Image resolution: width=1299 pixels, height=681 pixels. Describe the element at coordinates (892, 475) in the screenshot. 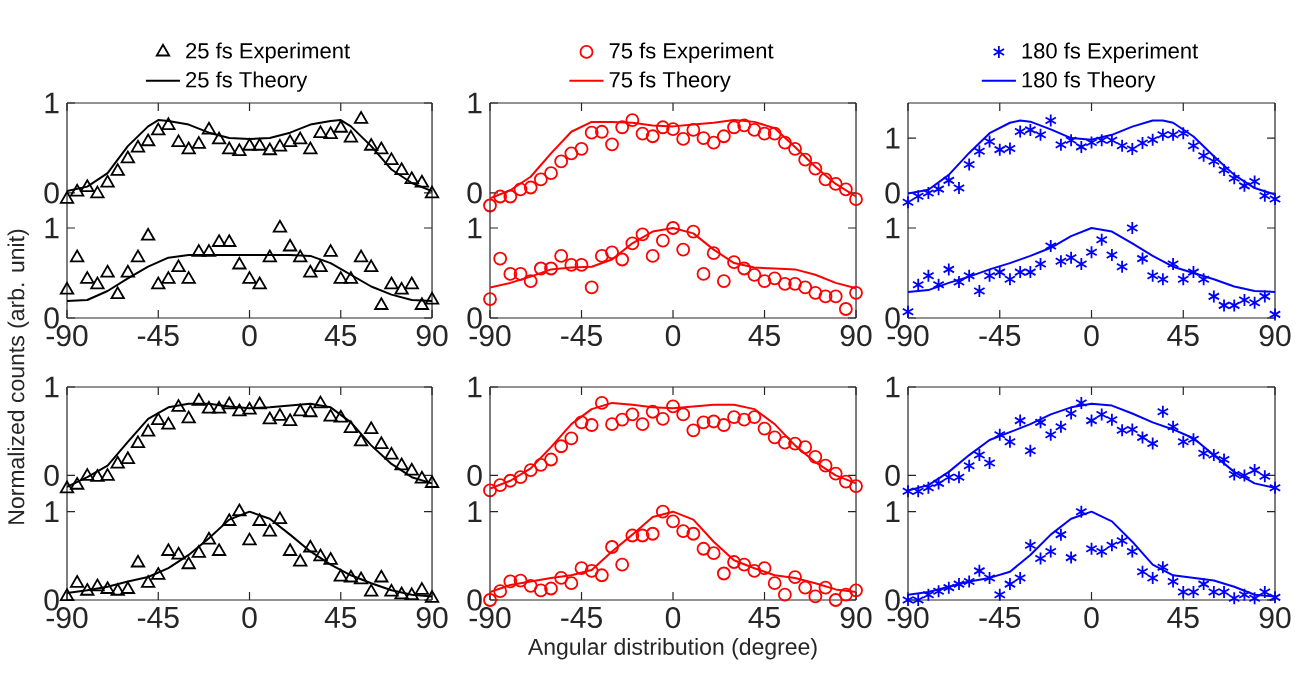

I see `y-tick-label: 0` at that location.